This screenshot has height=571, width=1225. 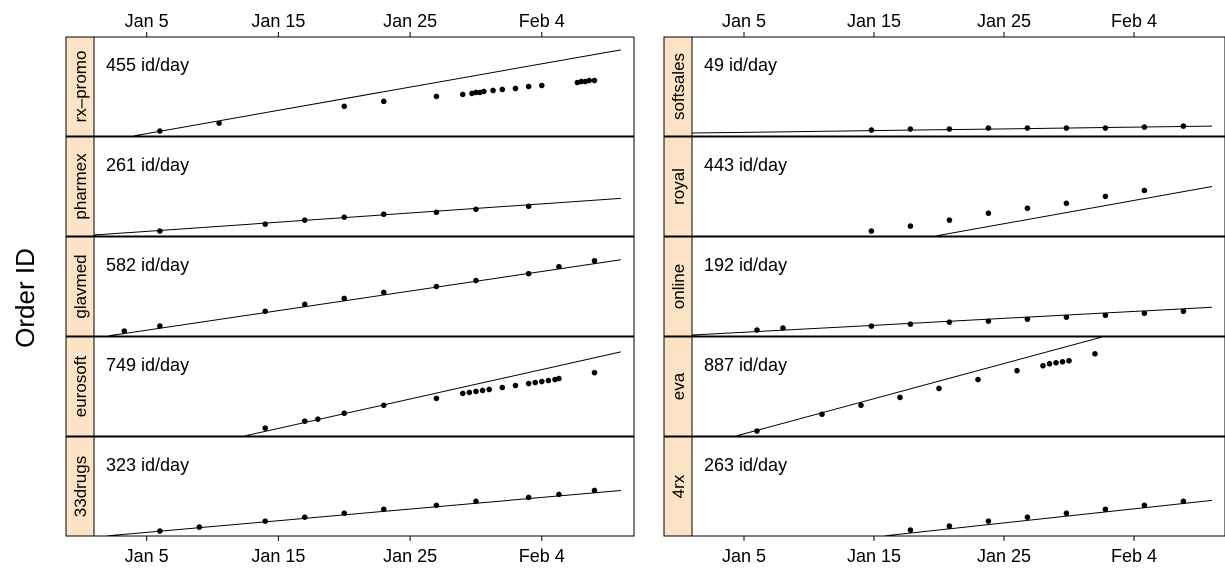 I want to click on panel-rate-label: 192 id/day, so click(x=745, y=265).